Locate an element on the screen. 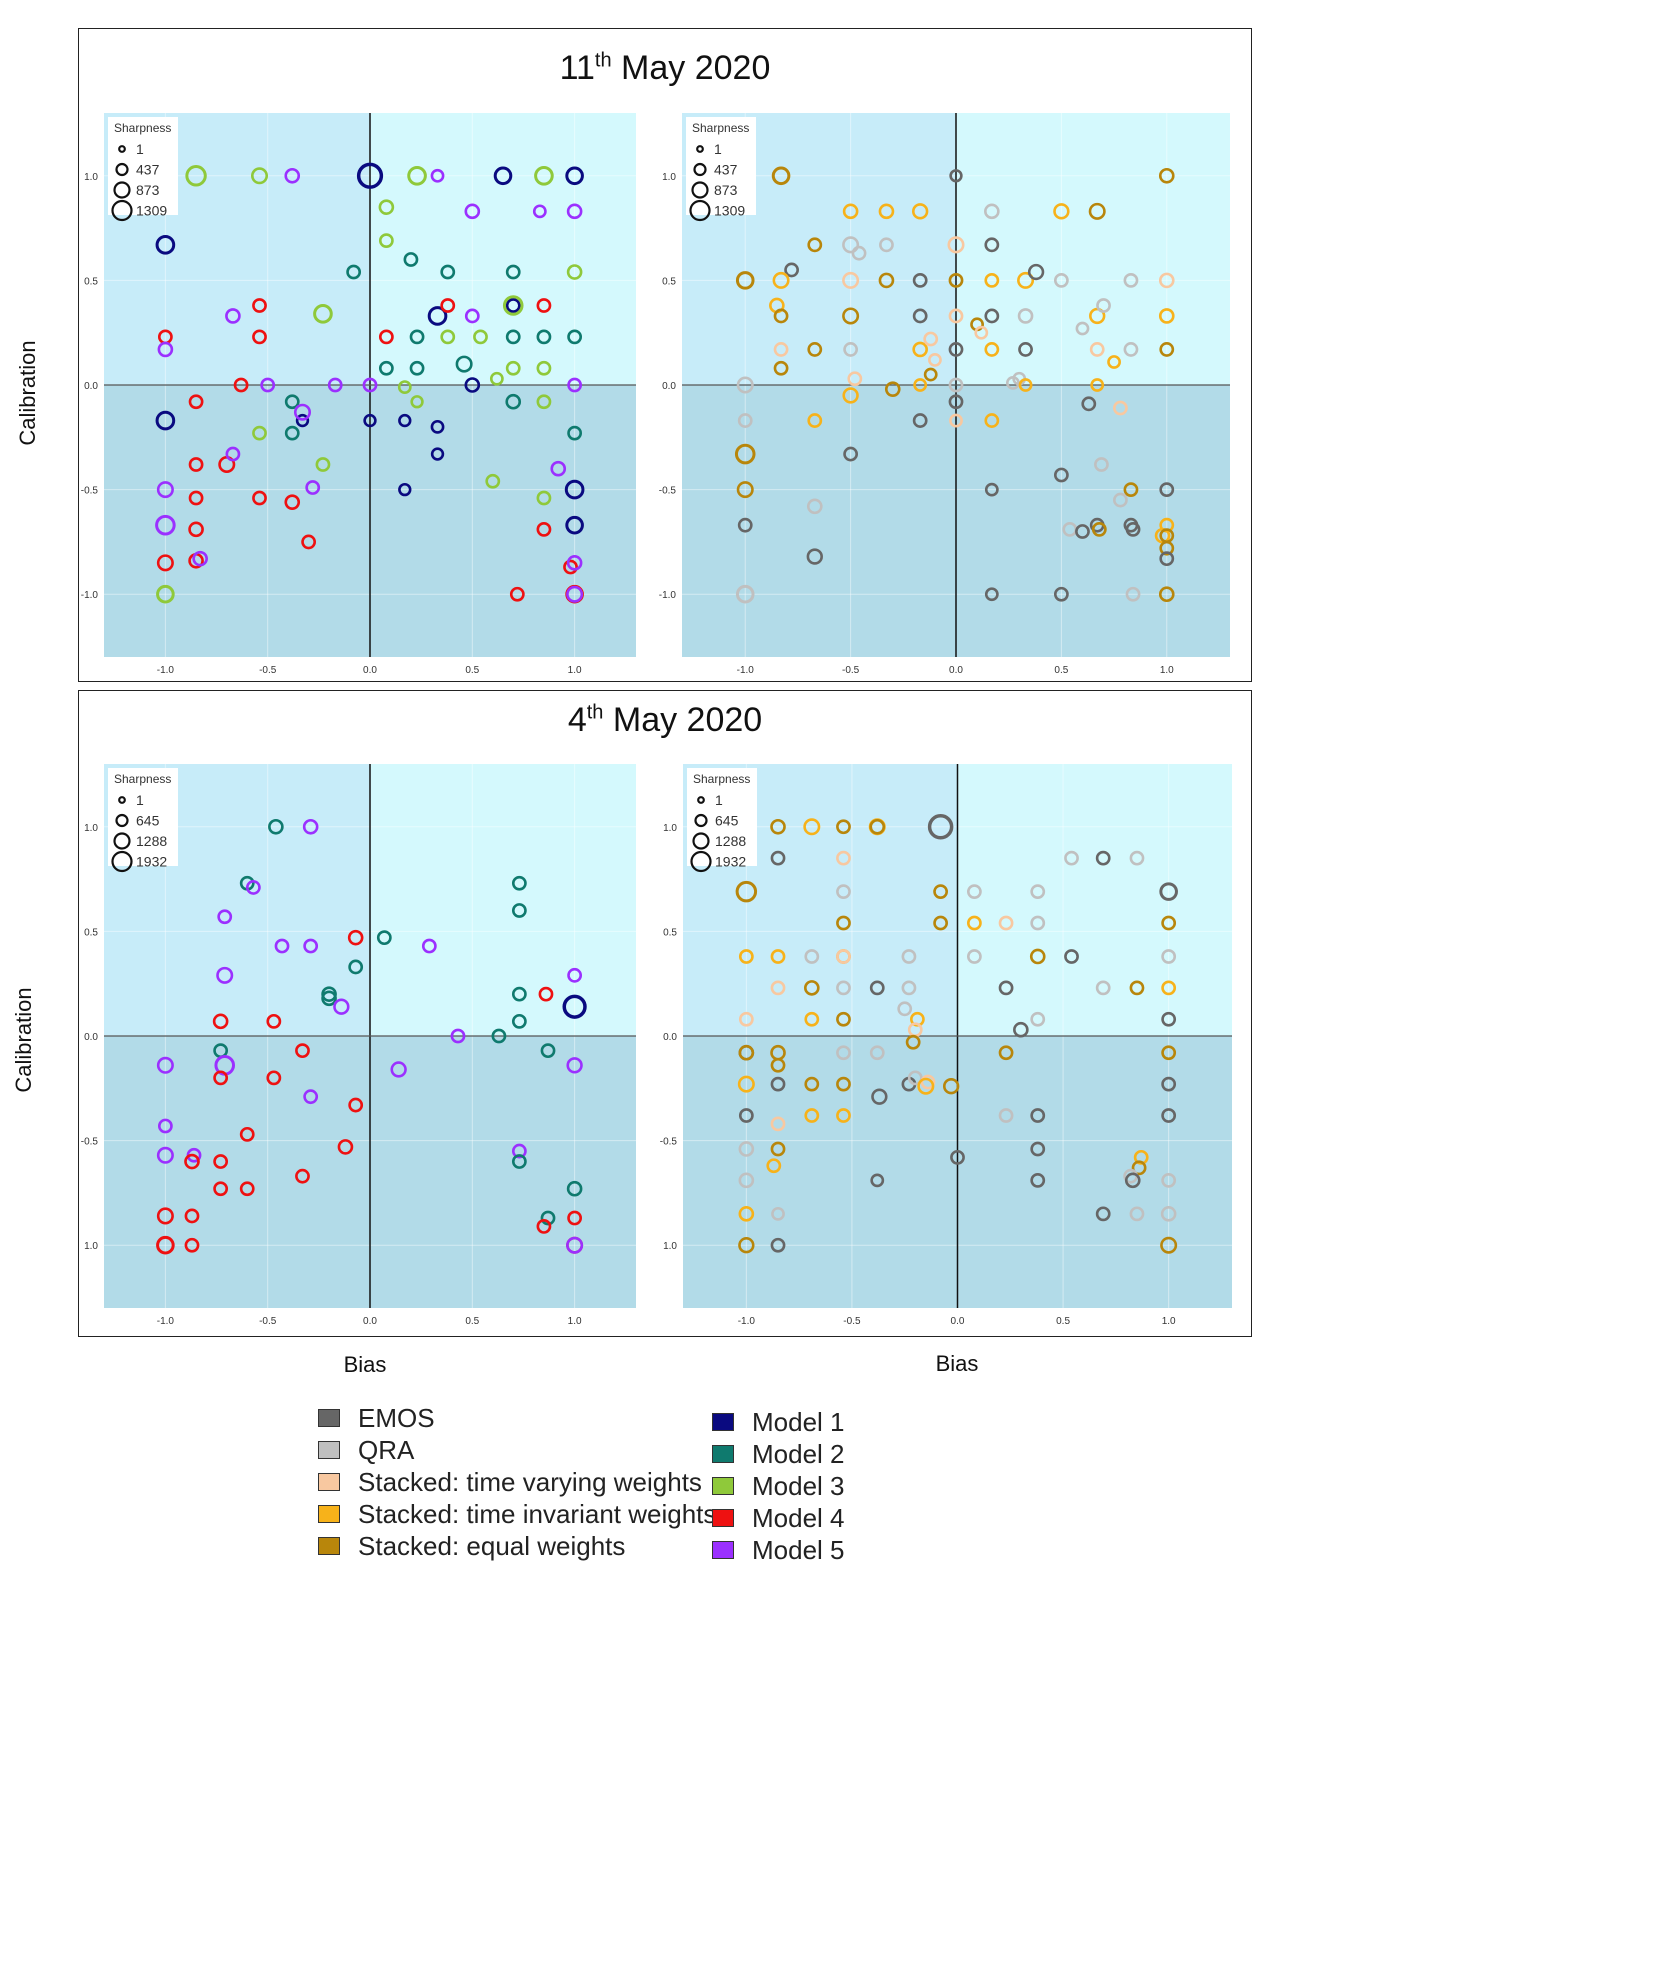  size-legend-box is located at coordinates (143, 166).